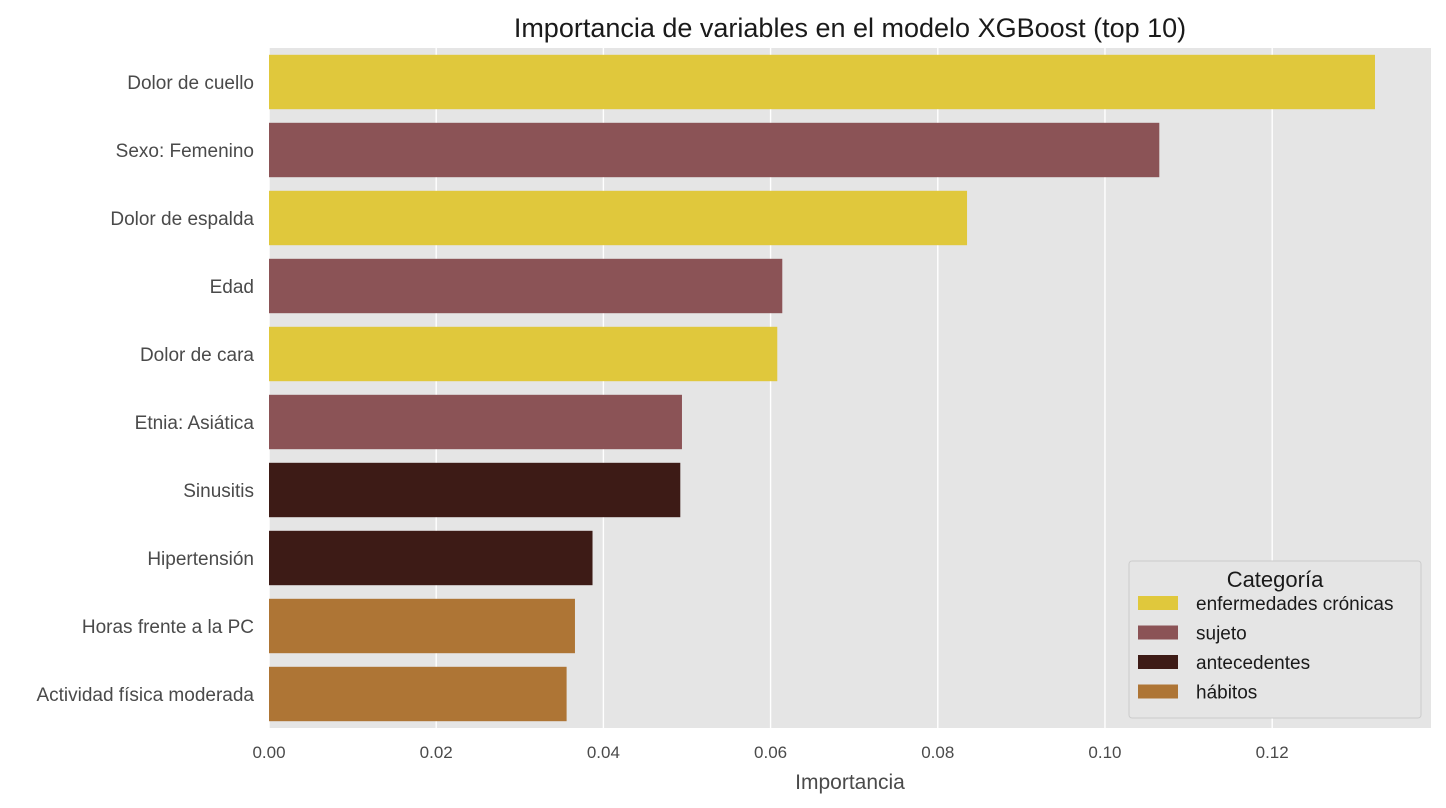 The image size is (1446, 808). Describe the element at coordinates (1221, 634) in the screenshot. I see `legend-label: sujeto` at that location.